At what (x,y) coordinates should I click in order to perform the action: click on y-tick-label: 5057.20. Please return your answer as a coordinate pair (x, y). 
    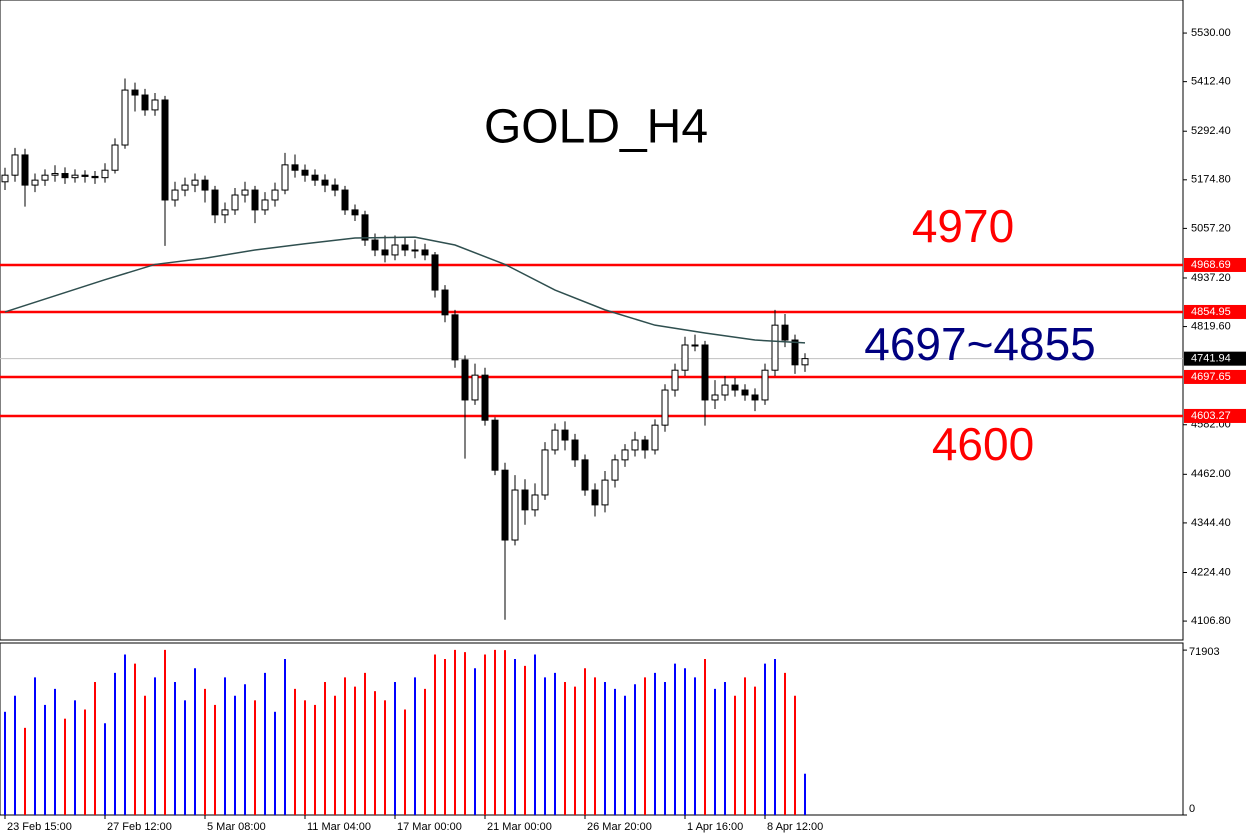
    Looking at the image, I should click on (1211, 228).